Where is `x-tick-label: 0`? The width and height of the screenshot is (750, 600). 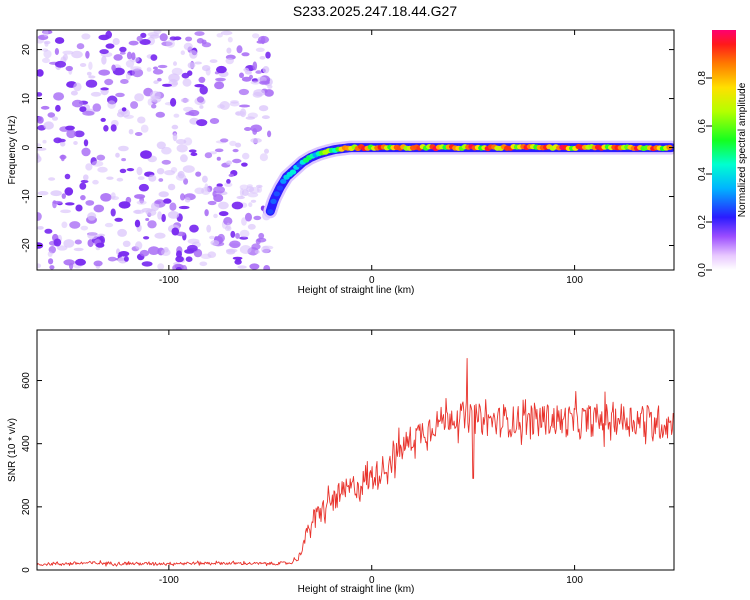 x-tick-label: 0 is located at coordinates (372, 580).